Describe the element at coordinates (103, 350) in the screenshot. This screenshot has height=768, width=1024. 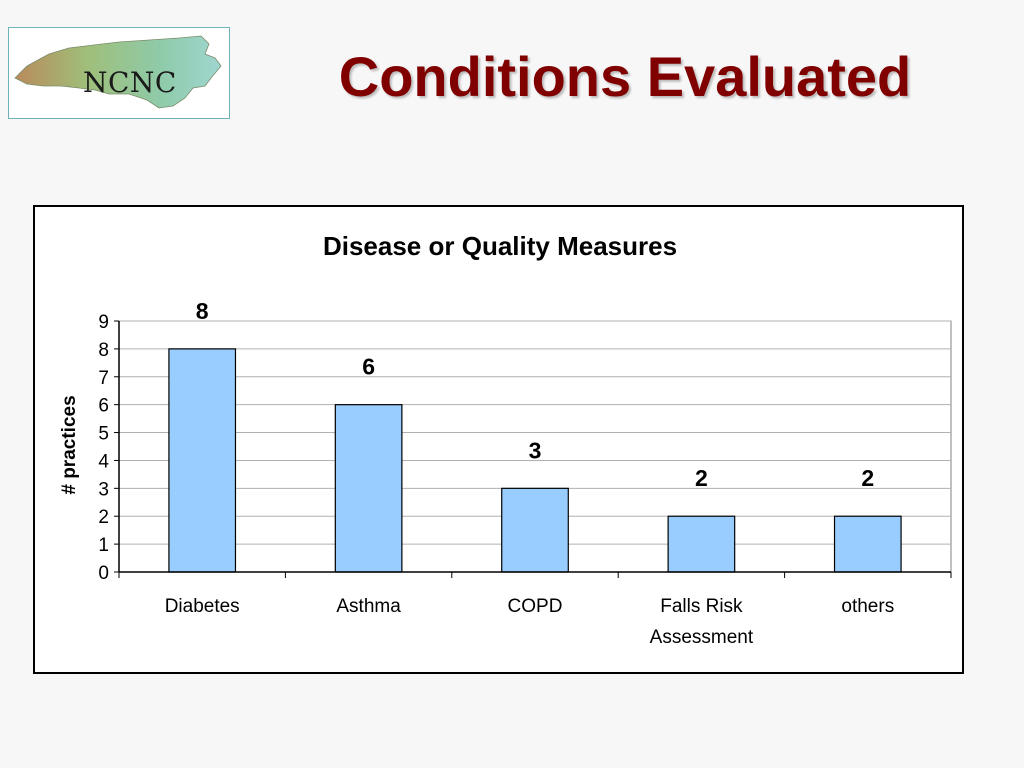
I see `y-tick-label: 8` at that location.